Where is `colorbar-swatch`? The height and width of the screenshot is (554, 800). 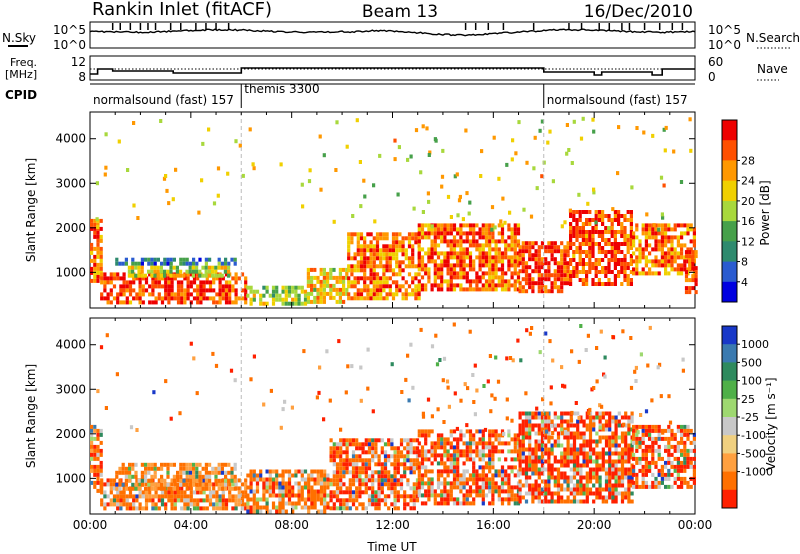 colorbar-swatch is located at coordinates (729, 444).